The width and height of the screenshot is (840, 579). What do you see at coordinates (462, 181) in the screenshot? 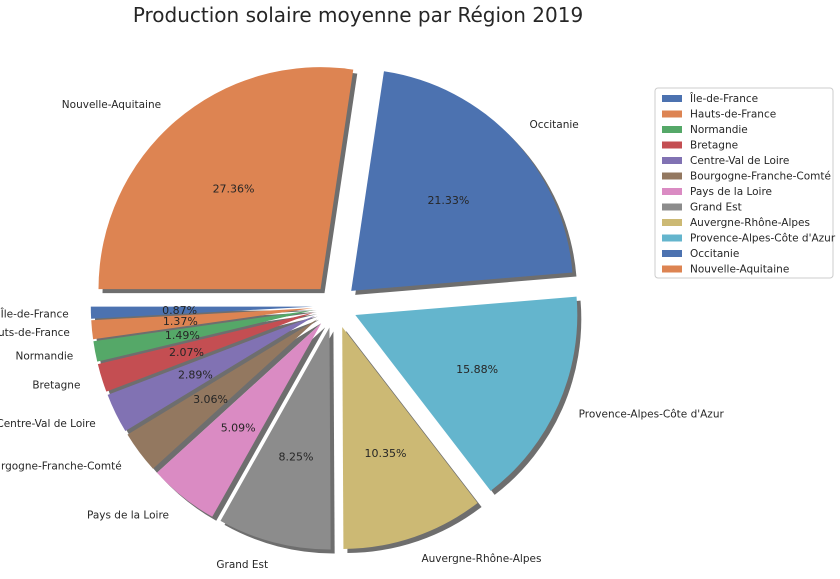
I see `pie-slice-occitanie` at bounding box center [462, 181].